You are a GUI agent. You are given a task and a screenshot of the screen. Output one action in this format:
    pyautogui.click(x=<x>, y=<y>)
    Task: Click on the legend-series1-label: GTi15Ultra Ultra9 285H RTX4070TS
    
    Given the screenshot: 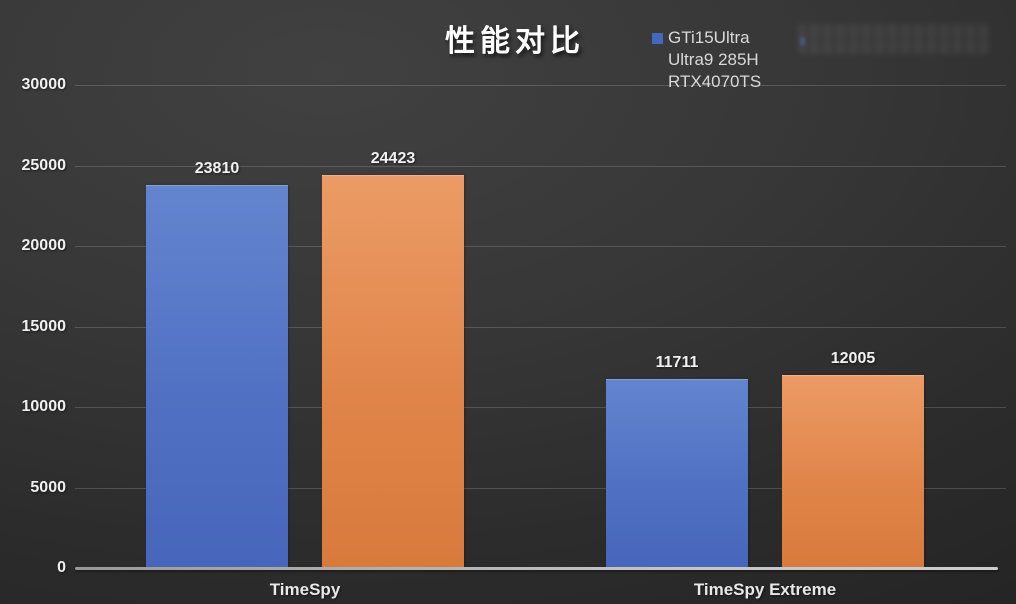 What is the action you would take?
    pyautogui.click(x=714, y=60)
    